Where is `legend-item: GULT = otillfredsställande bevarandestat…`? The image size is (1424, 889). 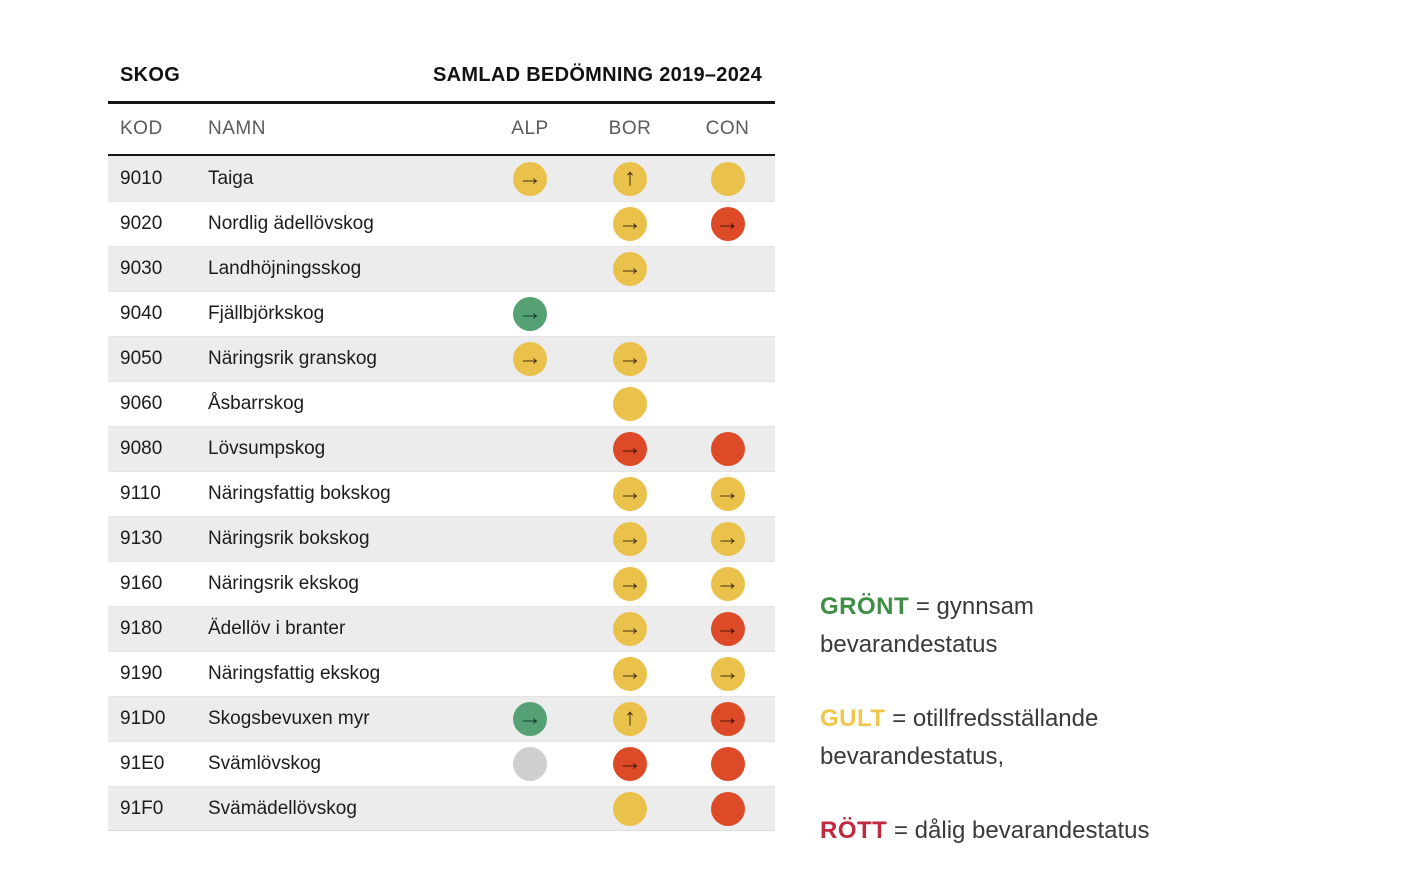
legend-item: GULT = otillfredsställande bevarandestat… is located at coordinates (1040, 738).